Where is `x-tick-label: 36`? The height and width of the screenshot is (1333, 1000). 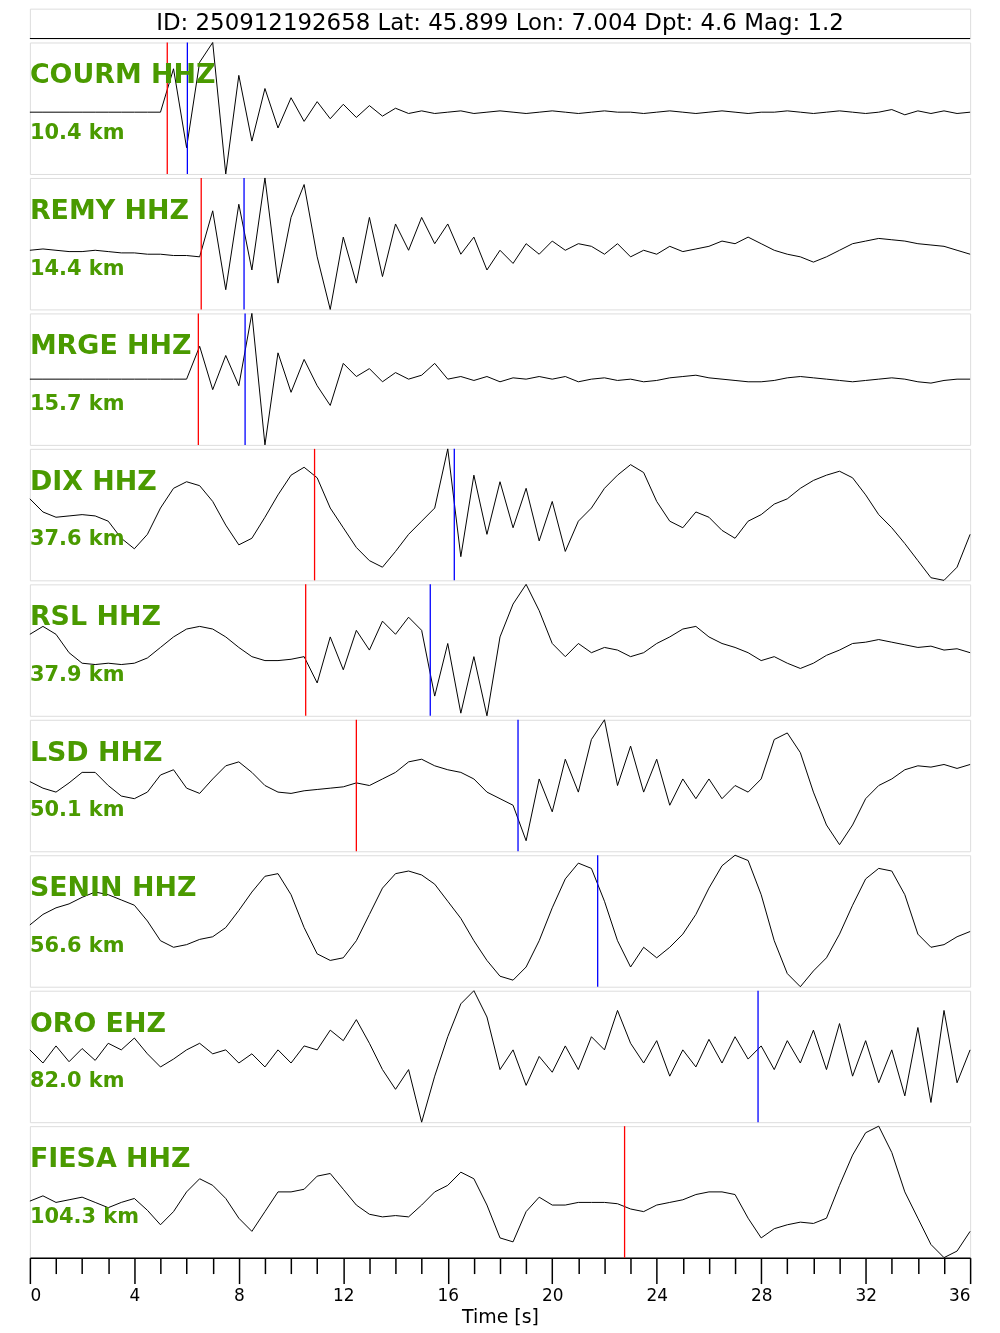
x-tick-label: 36 is located at coordinates (960, 1294).